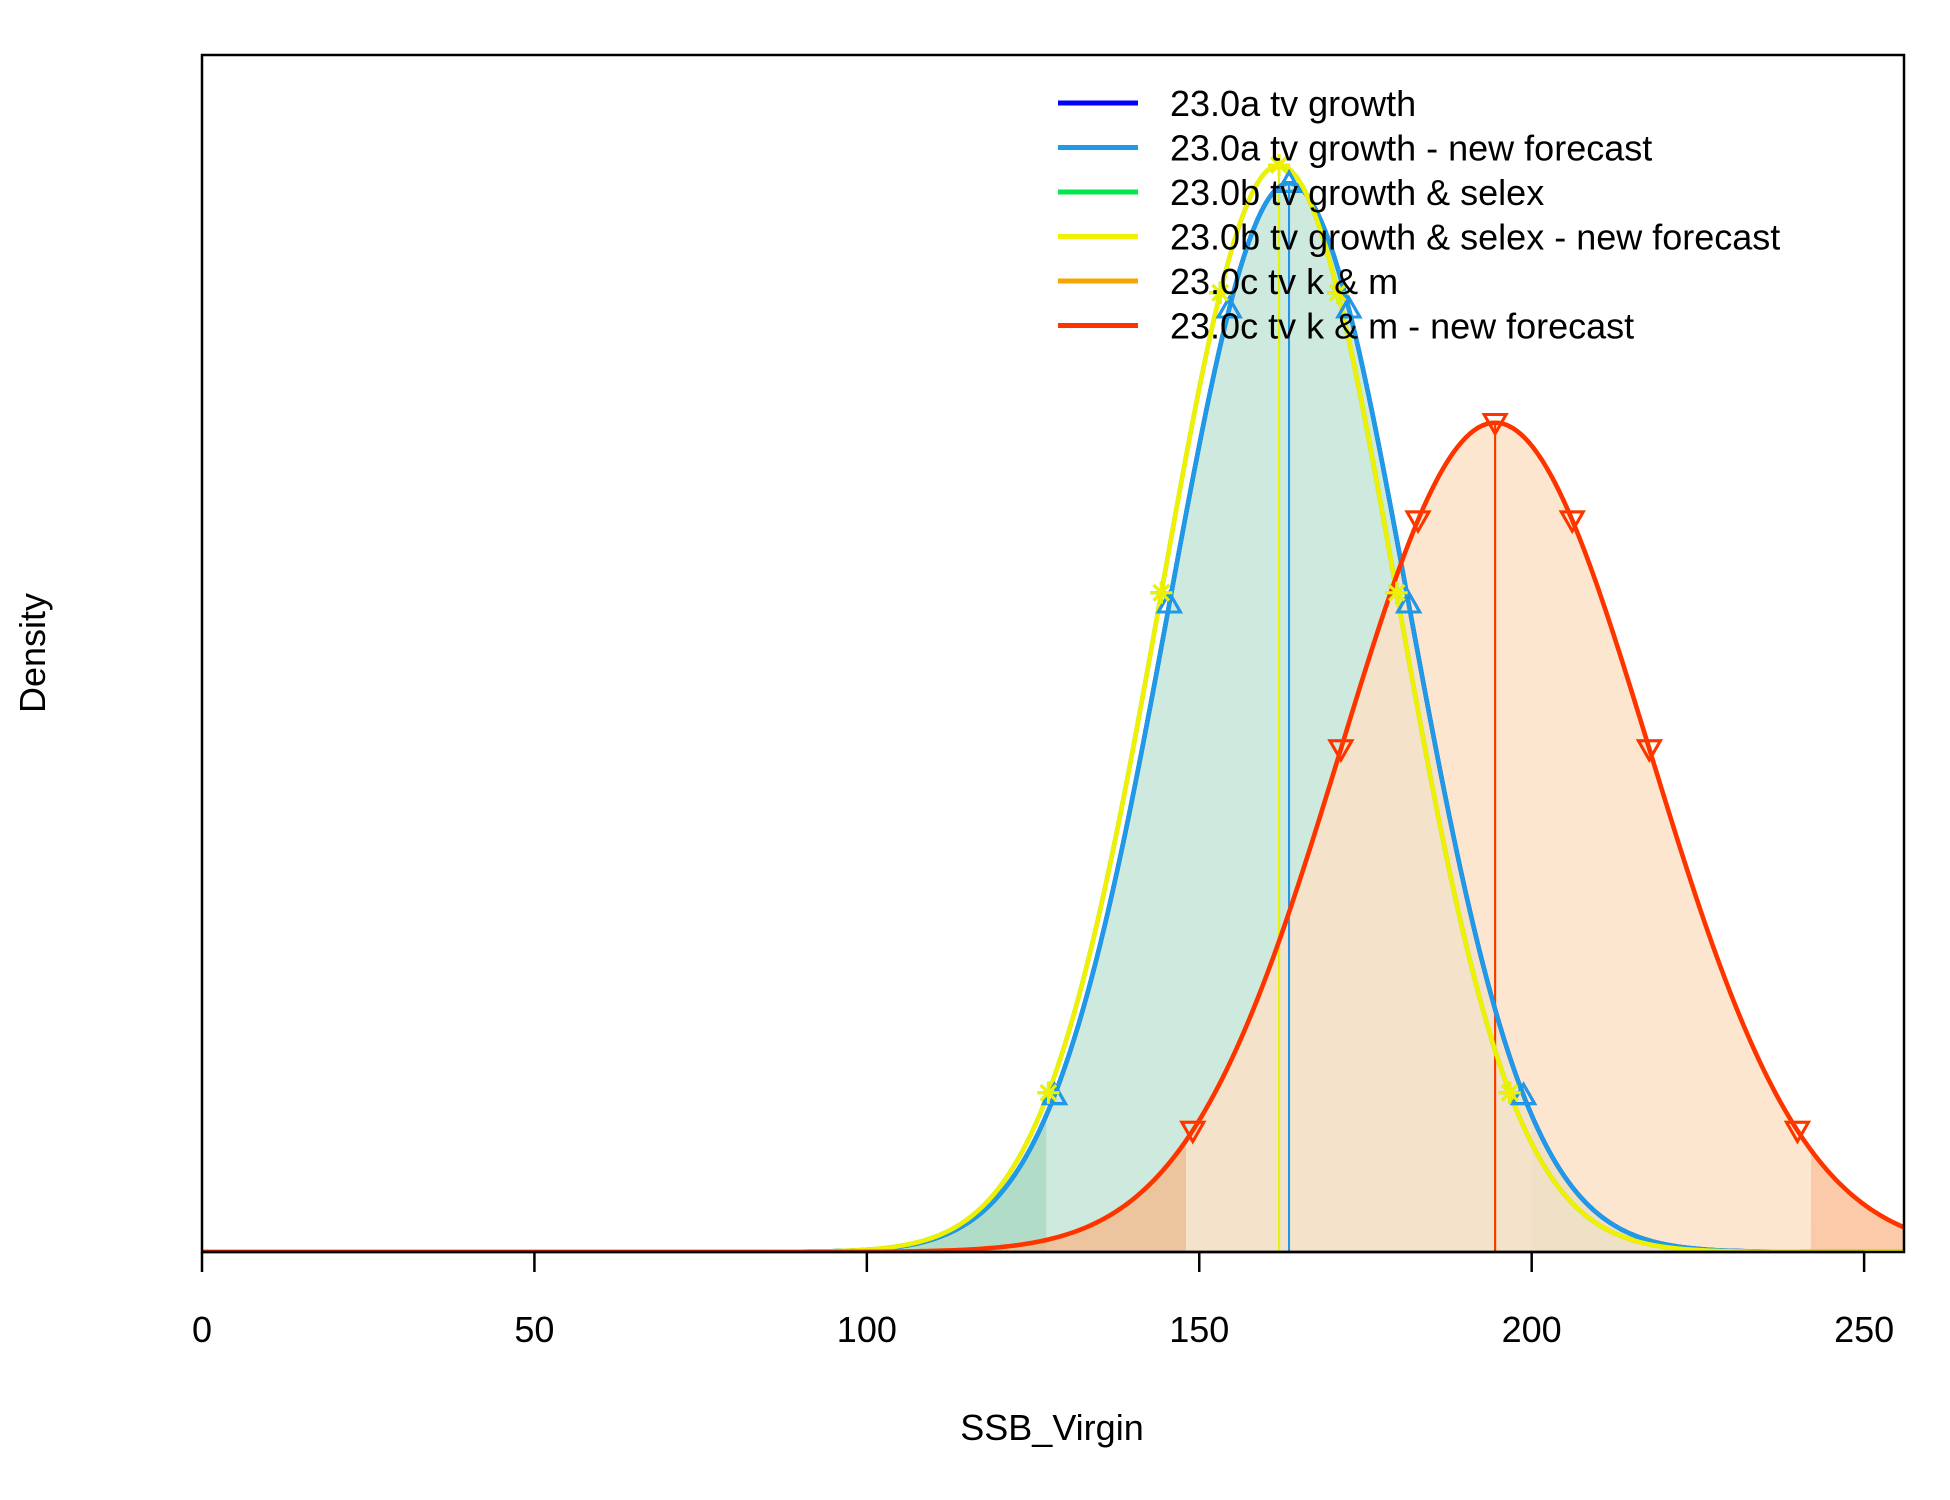 The width and height of the screenshot is (1950, 1500). I want to click on legend-label-3: 23.0b tv growth & selex - new forecast, so click(1475, 237).